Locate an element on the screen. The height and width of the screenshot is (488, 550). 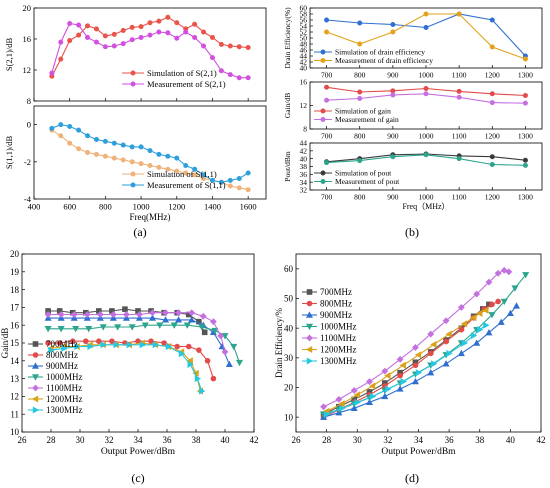
caption-b: (b) is located at coordinates (412, 232).